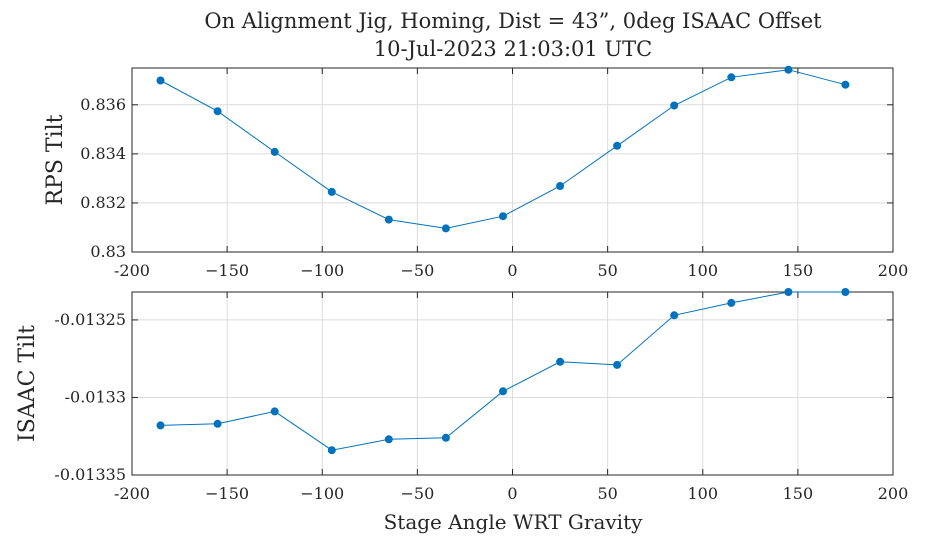 The height and width of the screenshot is (547, 938). Describe the element at coordinates (132, 493) in the screenshot. I see `isaac-xtick-label: -200` at that location.